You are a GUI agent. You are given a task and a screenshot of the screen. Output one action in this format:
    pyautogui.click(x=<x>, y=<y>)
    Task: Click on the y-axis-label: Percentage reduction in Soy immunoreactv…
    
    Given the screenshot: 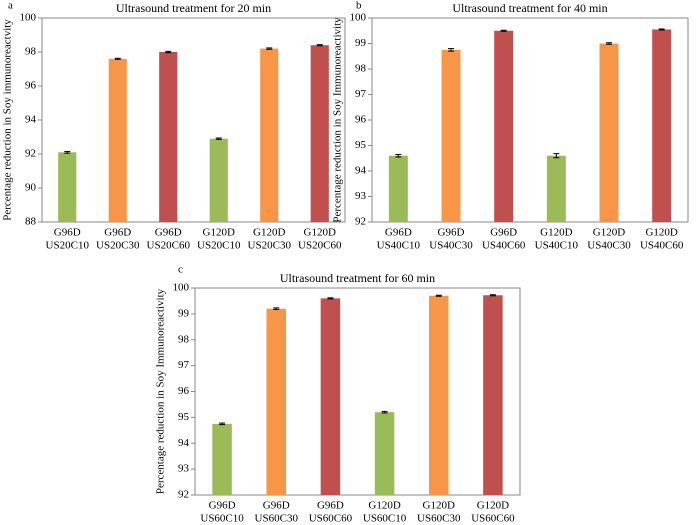 What is the action you would take?
    pyautogui.click(x=8, y=120)
    